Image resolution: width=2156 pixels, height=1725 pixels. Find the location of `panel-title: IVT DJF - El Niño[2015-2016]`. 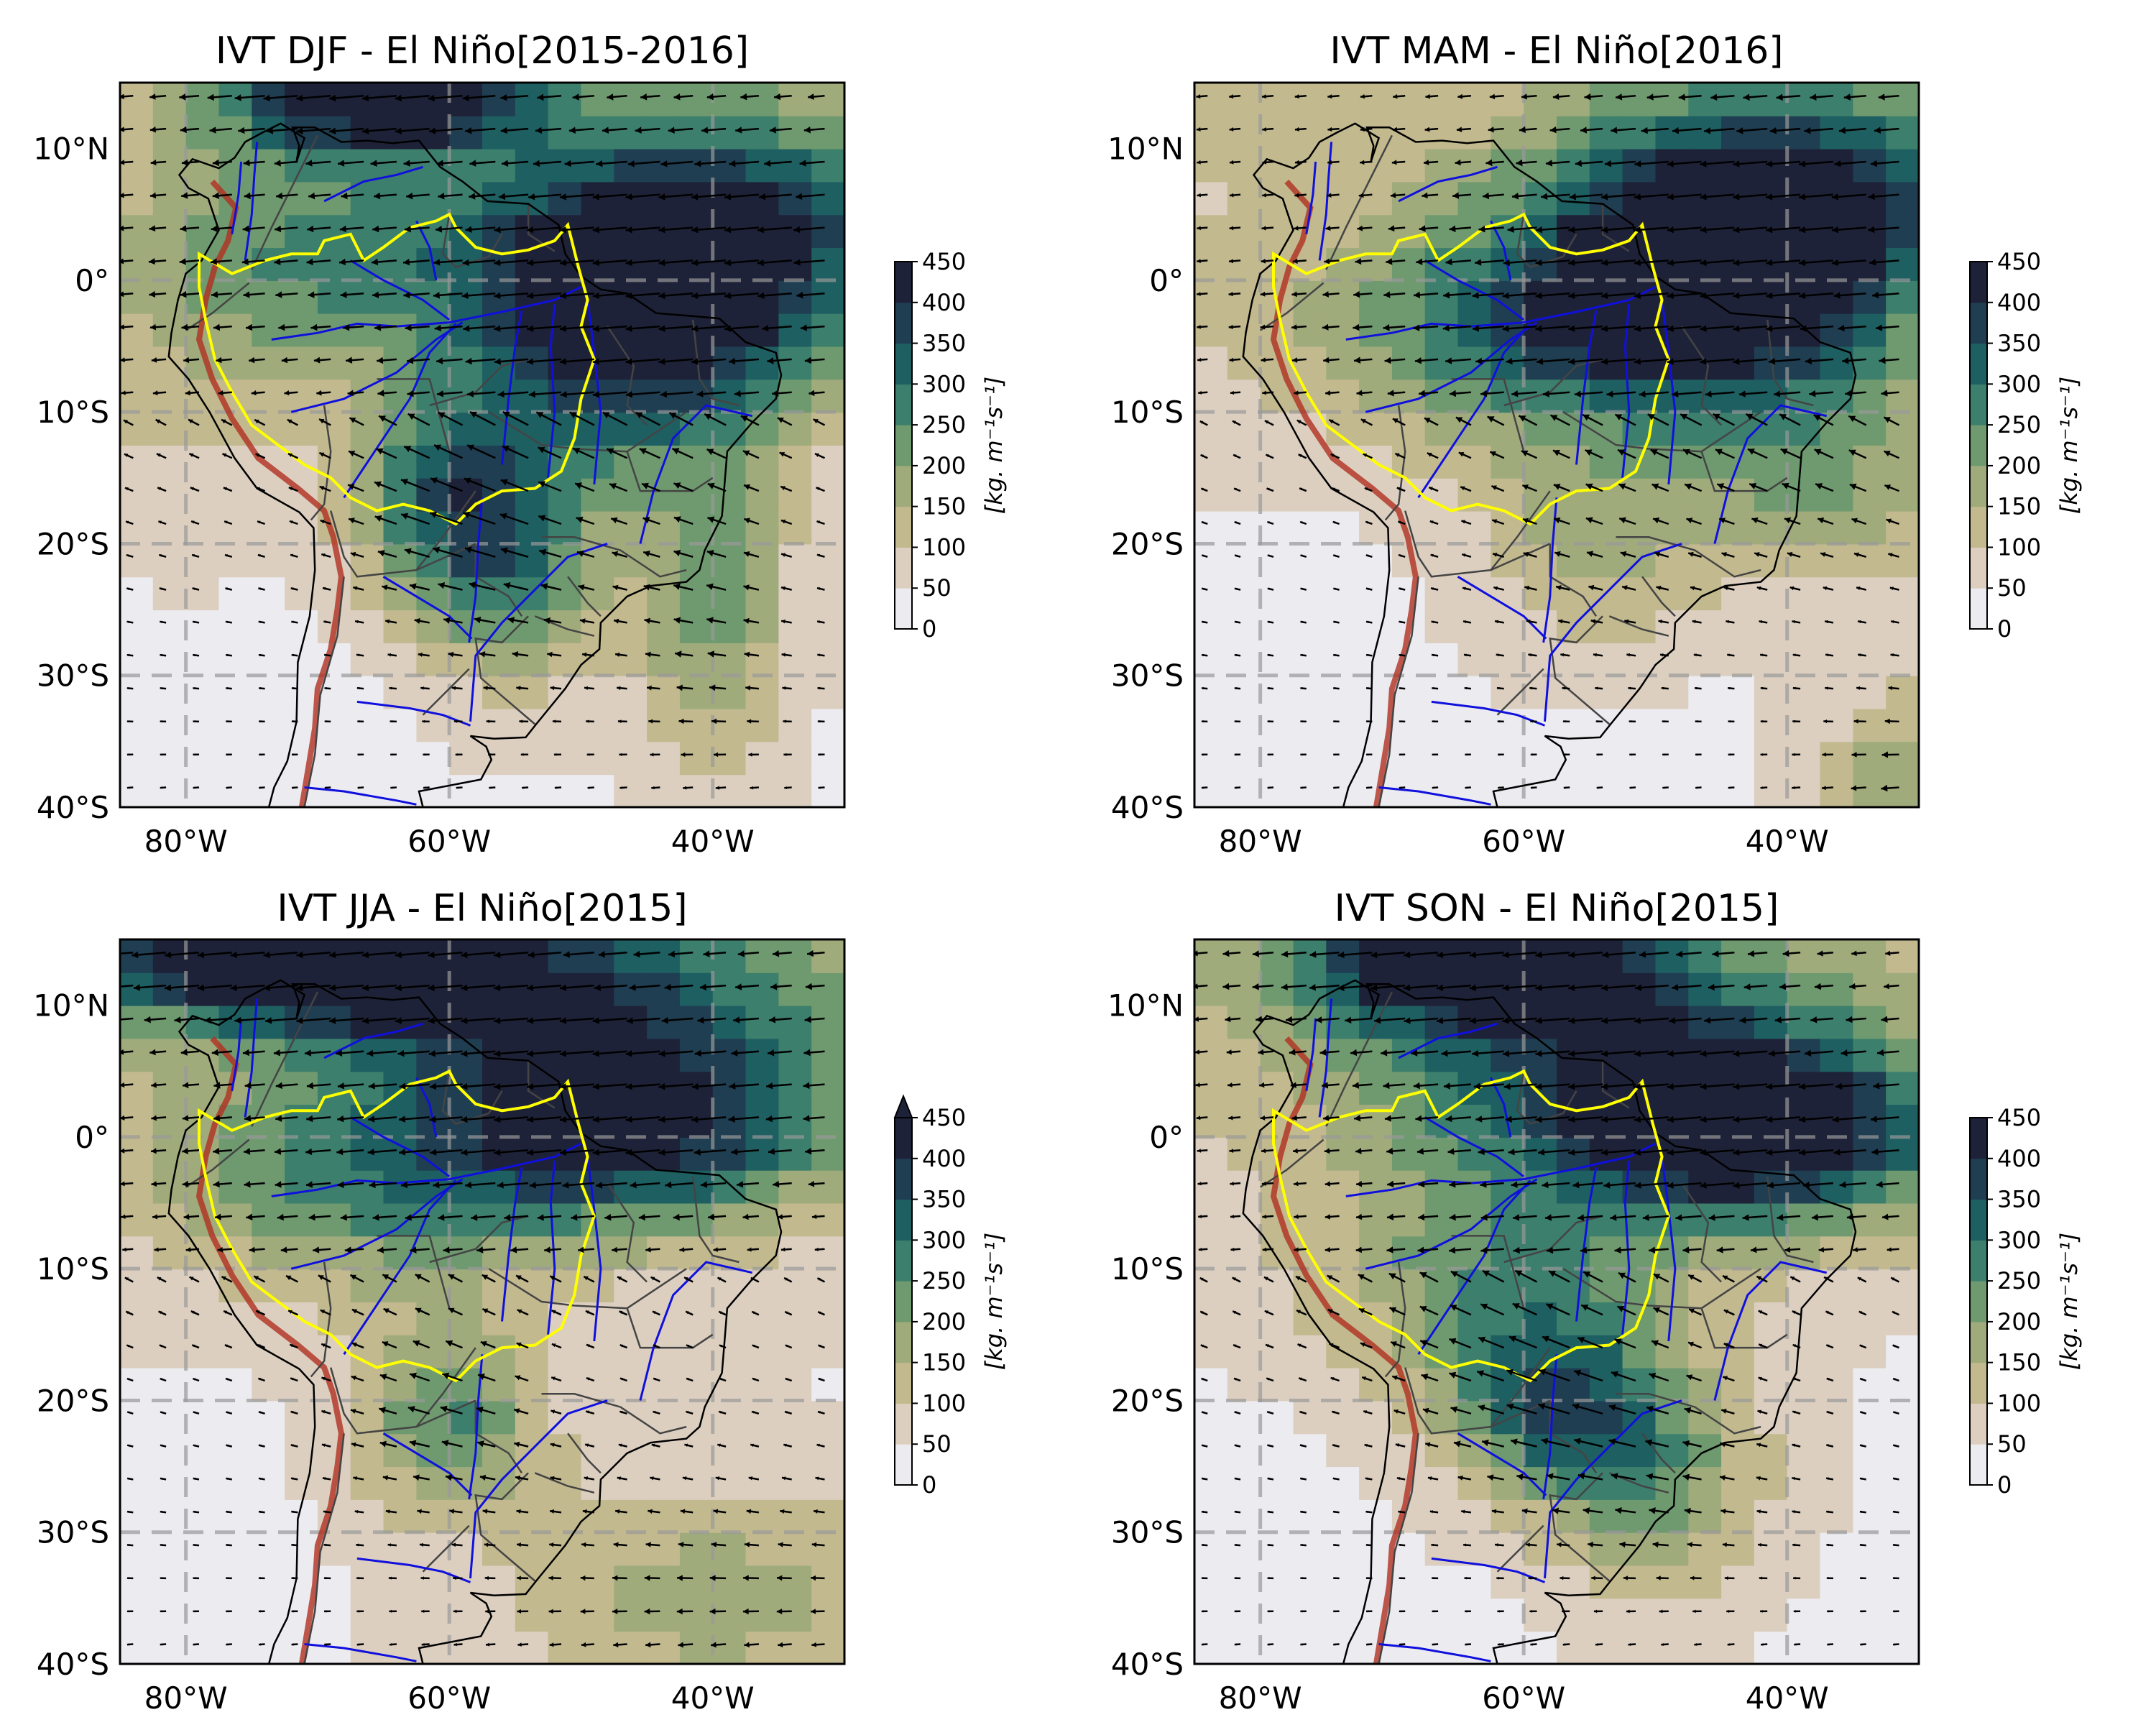

panel-title: IVT DJF - El Niño[2015-2016] is located at coordinates (482, 51).